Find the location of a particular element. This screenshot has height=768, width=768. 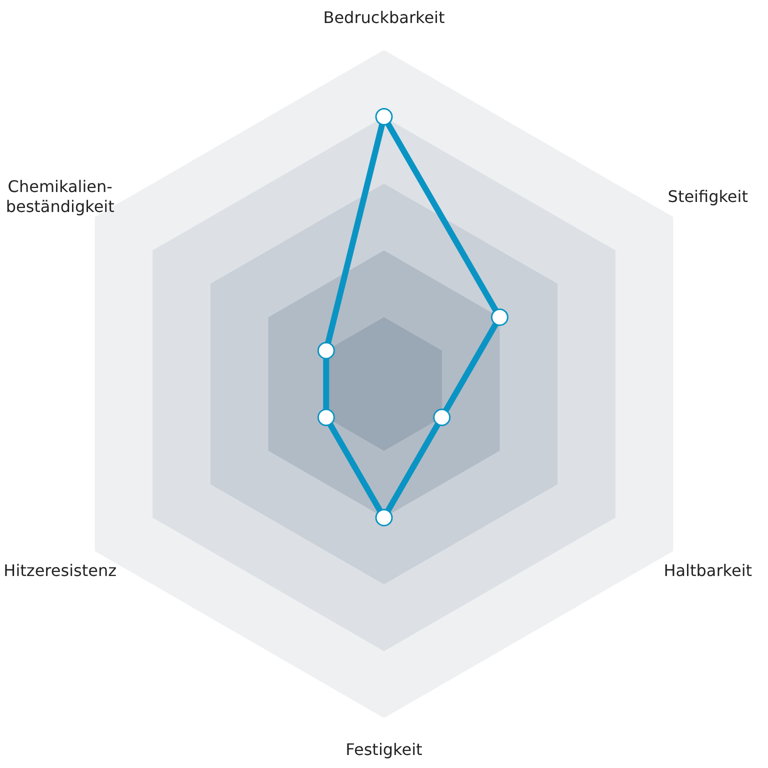

spoke-label: Chemikalien- beständigkeit is located at coordinates (60, 196).